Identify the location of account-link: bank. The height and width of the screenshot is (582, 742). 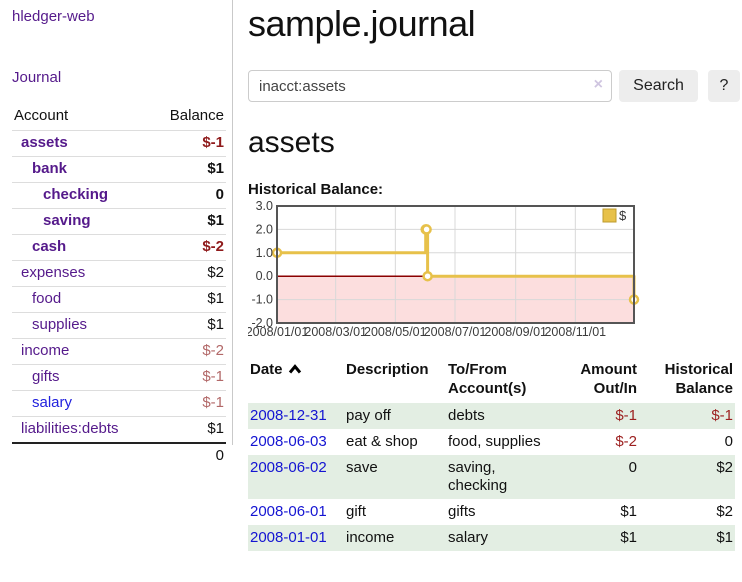
(50, 168).